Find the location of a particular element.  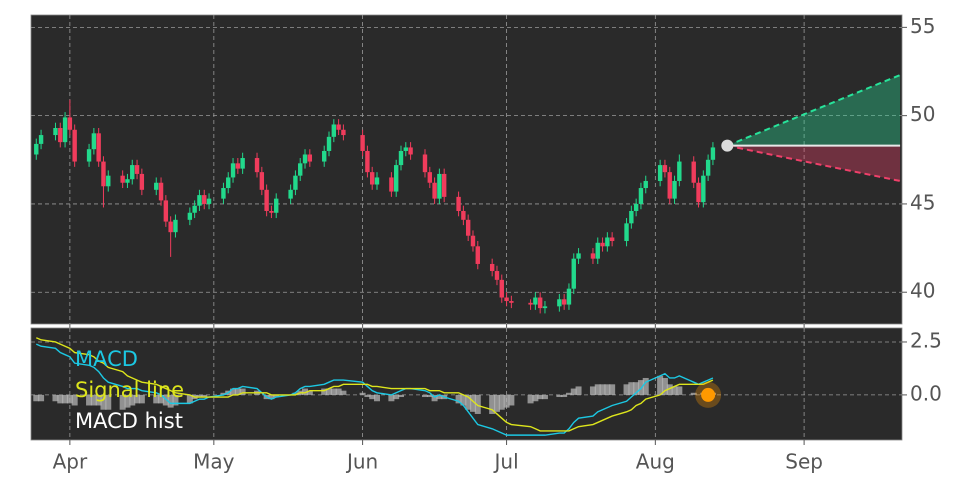

marker is located at coordinates (708, 394).